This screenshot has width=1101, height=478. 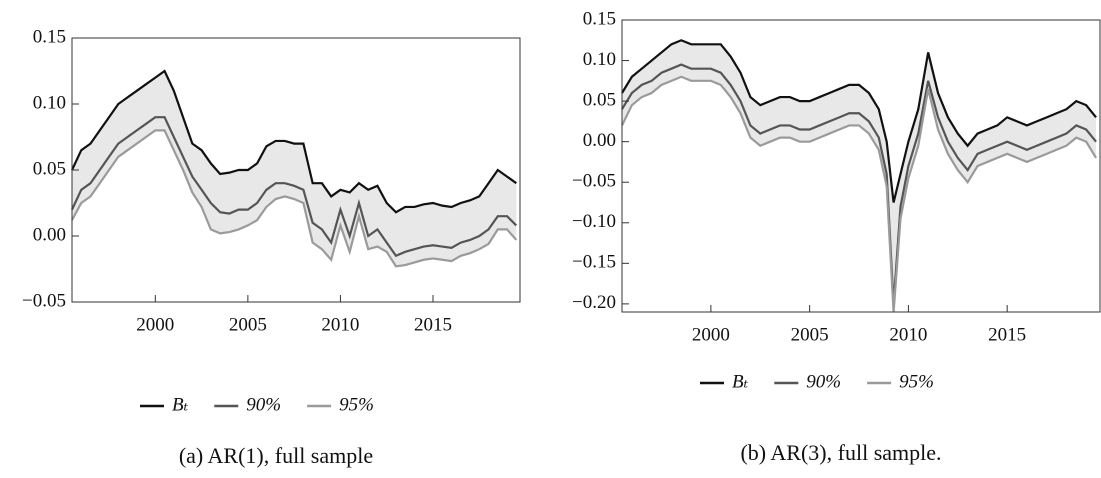 I want to click on y-tick-label: −0.15, so click(x=594, y=262).